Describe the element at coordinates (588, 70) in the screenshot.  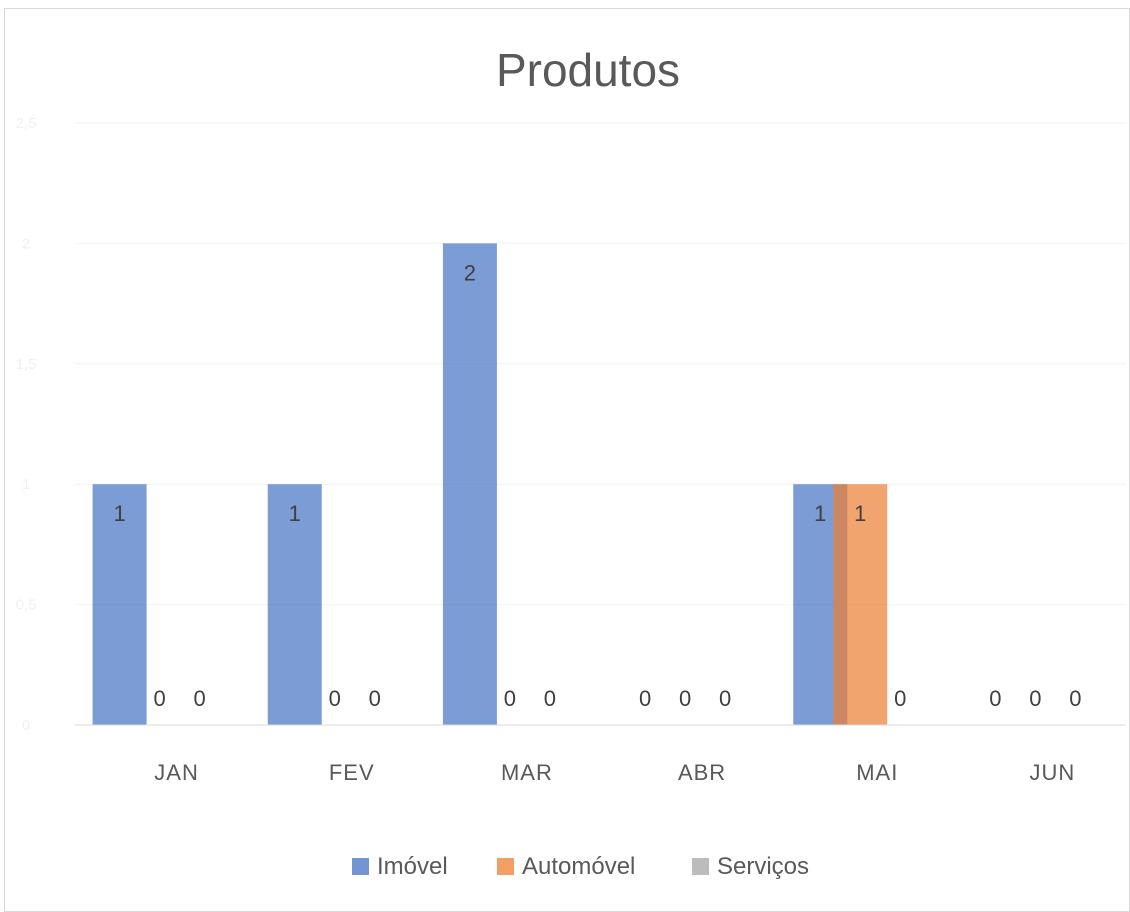
I see `chart-title: Produtos` at that location.